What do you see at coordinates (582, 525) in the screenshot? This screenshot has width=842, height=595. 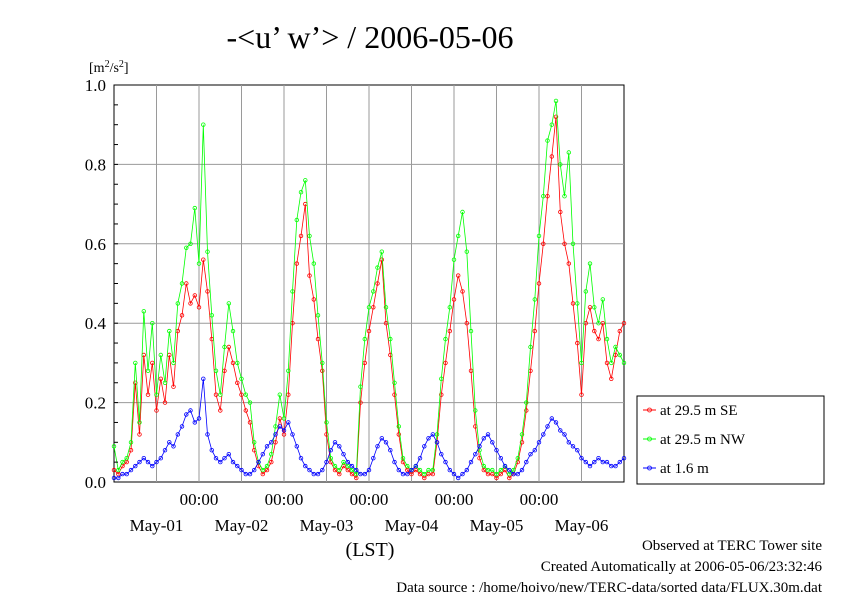 I see `x-tick-date: May-06` at bounding box center [582, 525].